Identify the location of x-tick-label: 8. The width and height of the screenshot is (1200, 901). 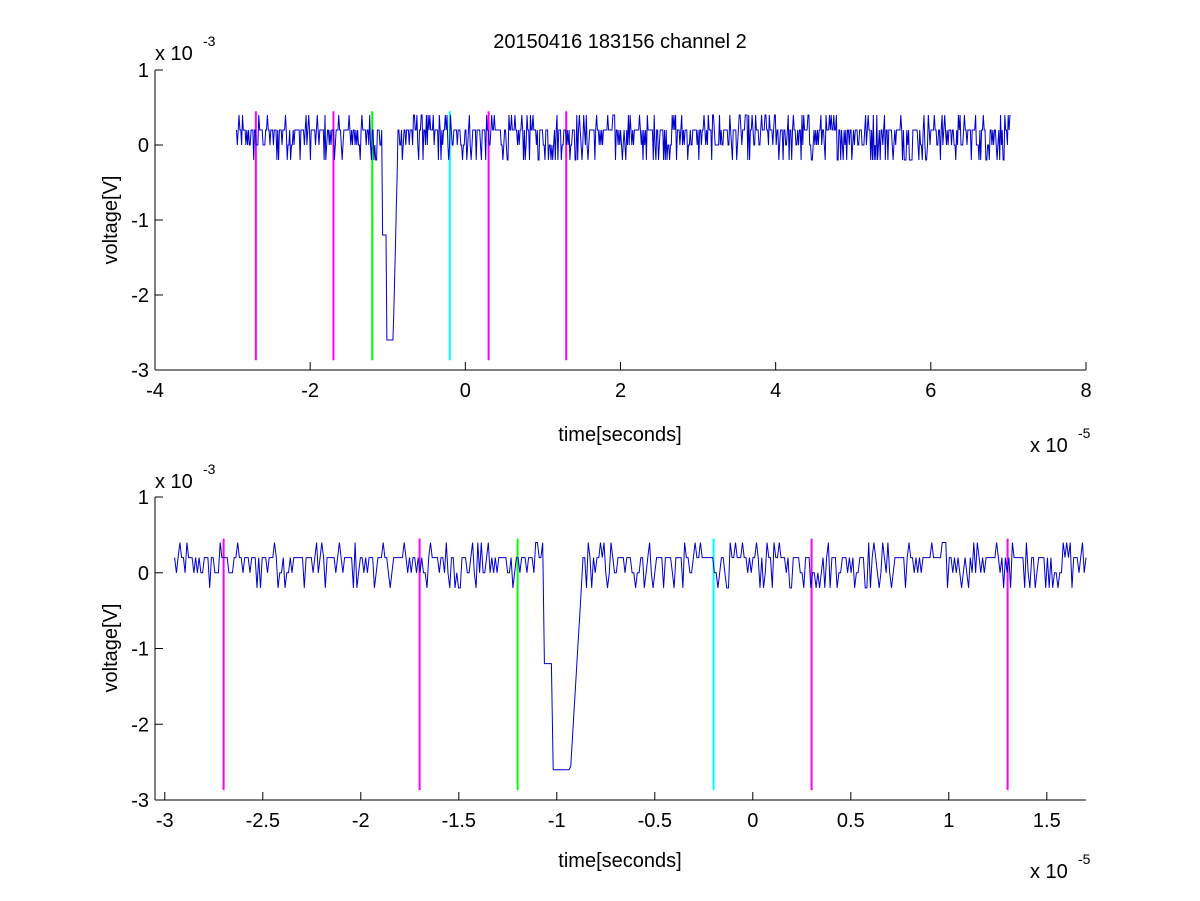
(1085, 391).